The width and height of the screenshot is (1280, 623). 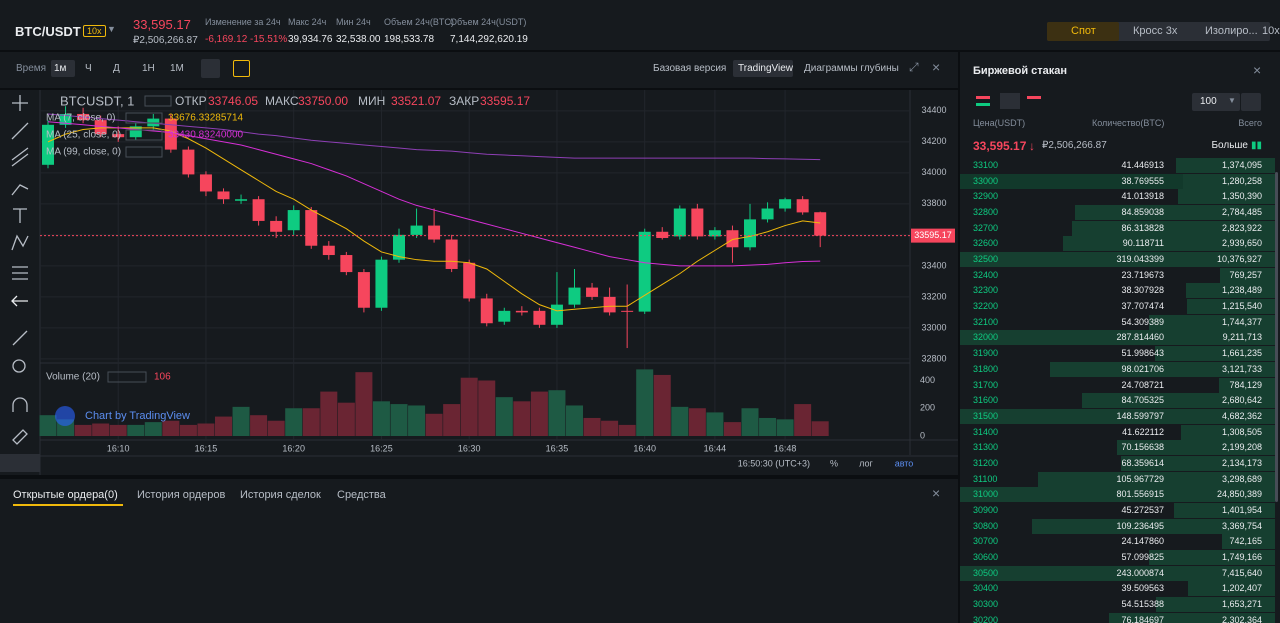 What do you see at coordinates (922, 435) in the screenshot?
I see `volume-tick-label: 0` at bounding box center [922, 435].